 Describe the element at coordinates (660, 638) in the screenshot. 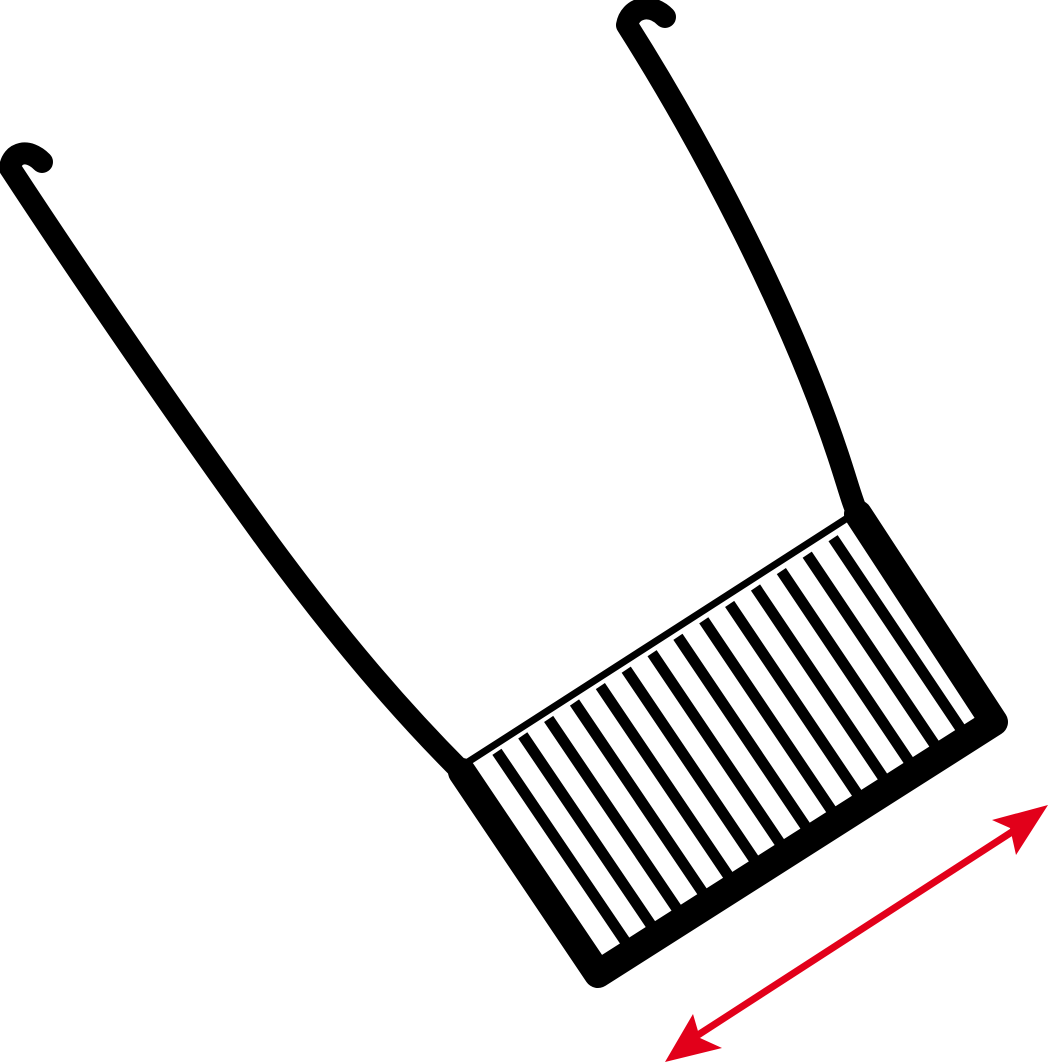

I see `basket-top-edge` at that location.